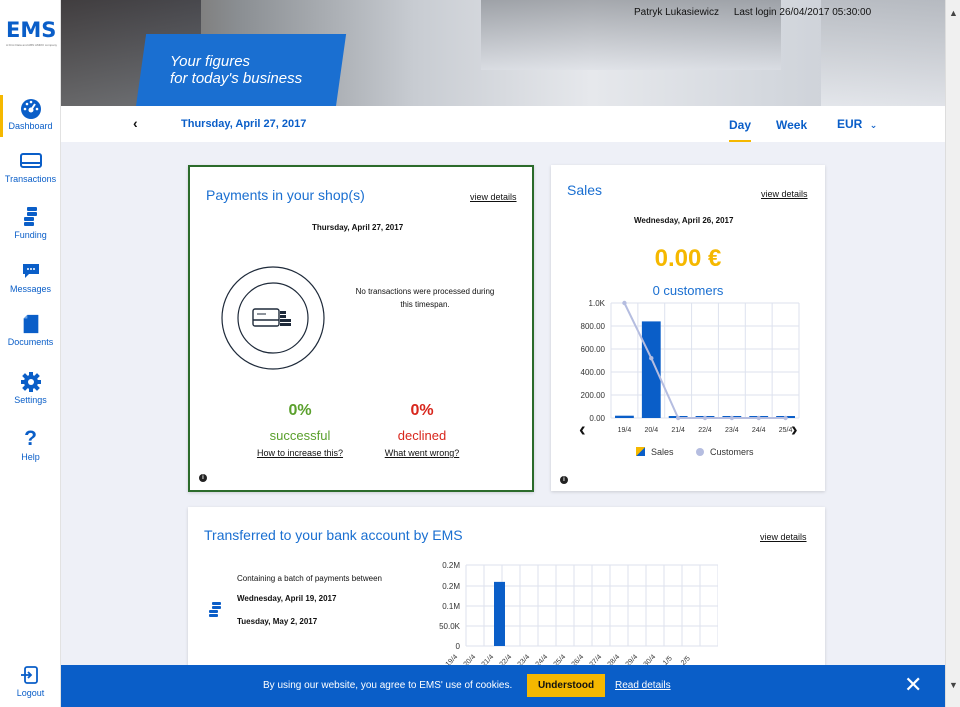  I want to click on banner-photo, so click(883, 53).